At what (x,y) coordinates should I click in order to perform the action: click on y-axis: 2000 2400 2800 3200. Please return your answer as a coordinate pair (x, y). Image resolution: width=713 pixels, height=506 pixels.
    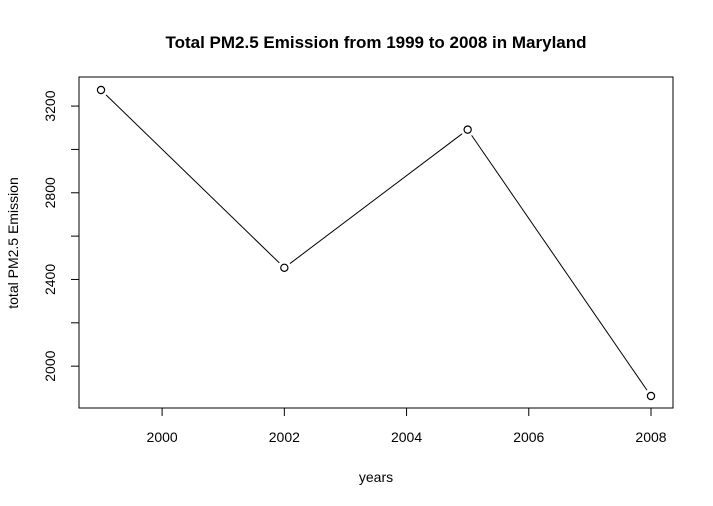
    Looking at the image, I should click on (61, 236).